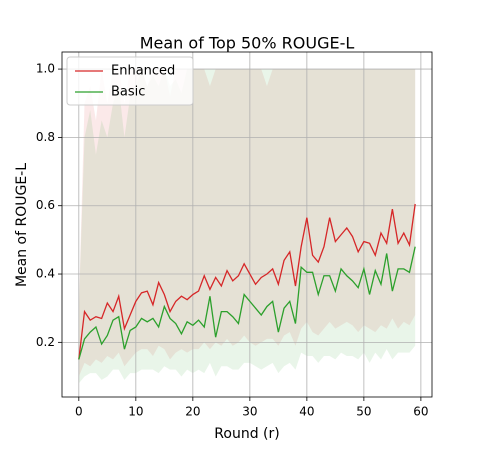 Image resolution: width=478 pixels, height=458 pixels. I want to click on y-tick-label: 0.8, so click(45, 137).